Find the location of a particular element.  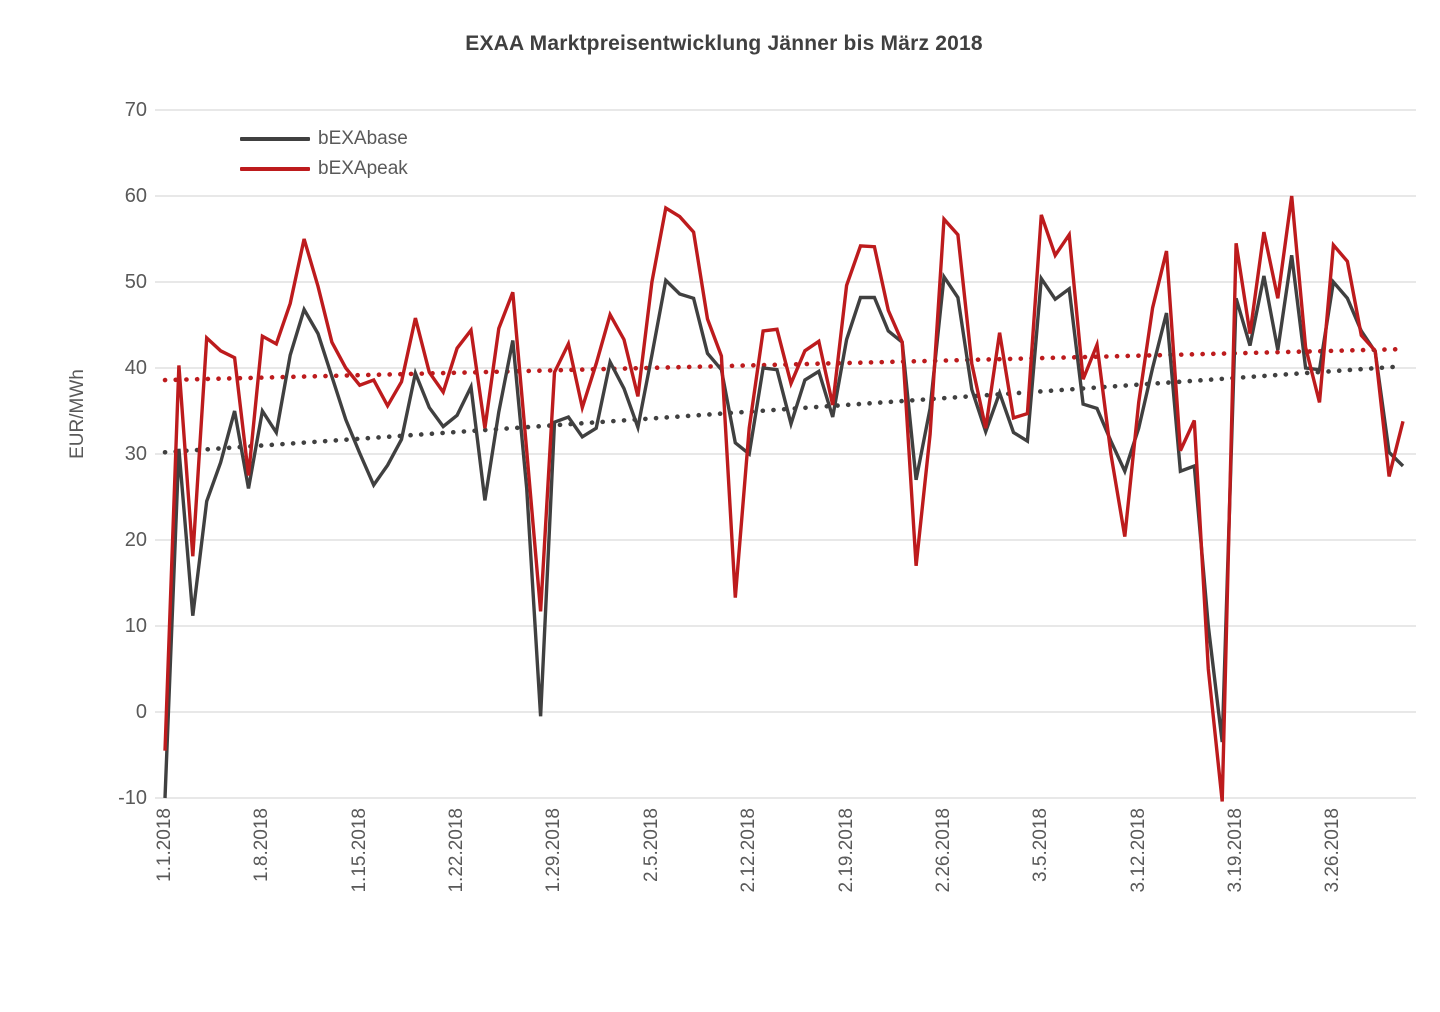

y-tick-label: 0 is located at coordinates (141, 712).